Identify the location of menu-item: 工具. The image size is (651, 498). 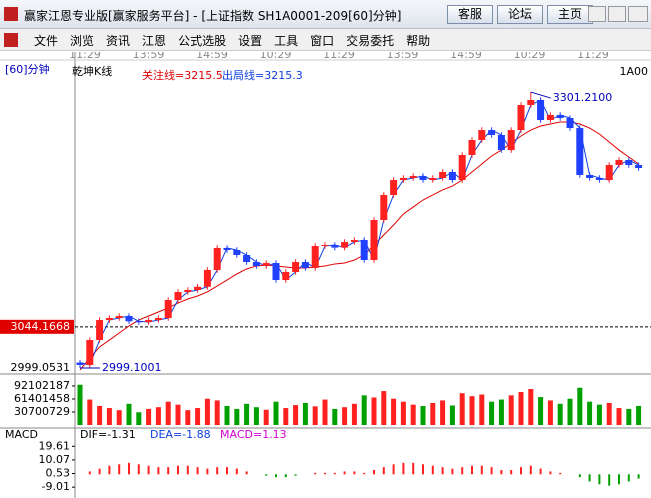
(286, 41).